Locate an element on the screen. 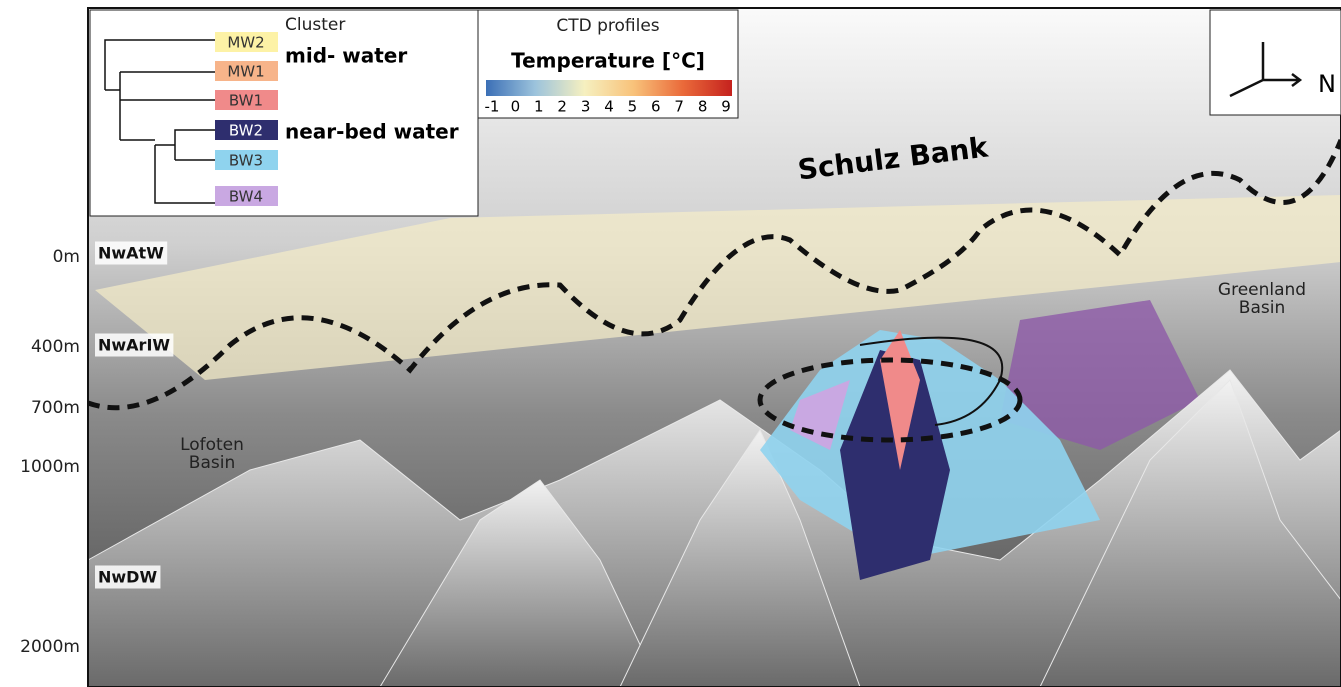  depth-label: 700m is located at coordinates (55, 408).